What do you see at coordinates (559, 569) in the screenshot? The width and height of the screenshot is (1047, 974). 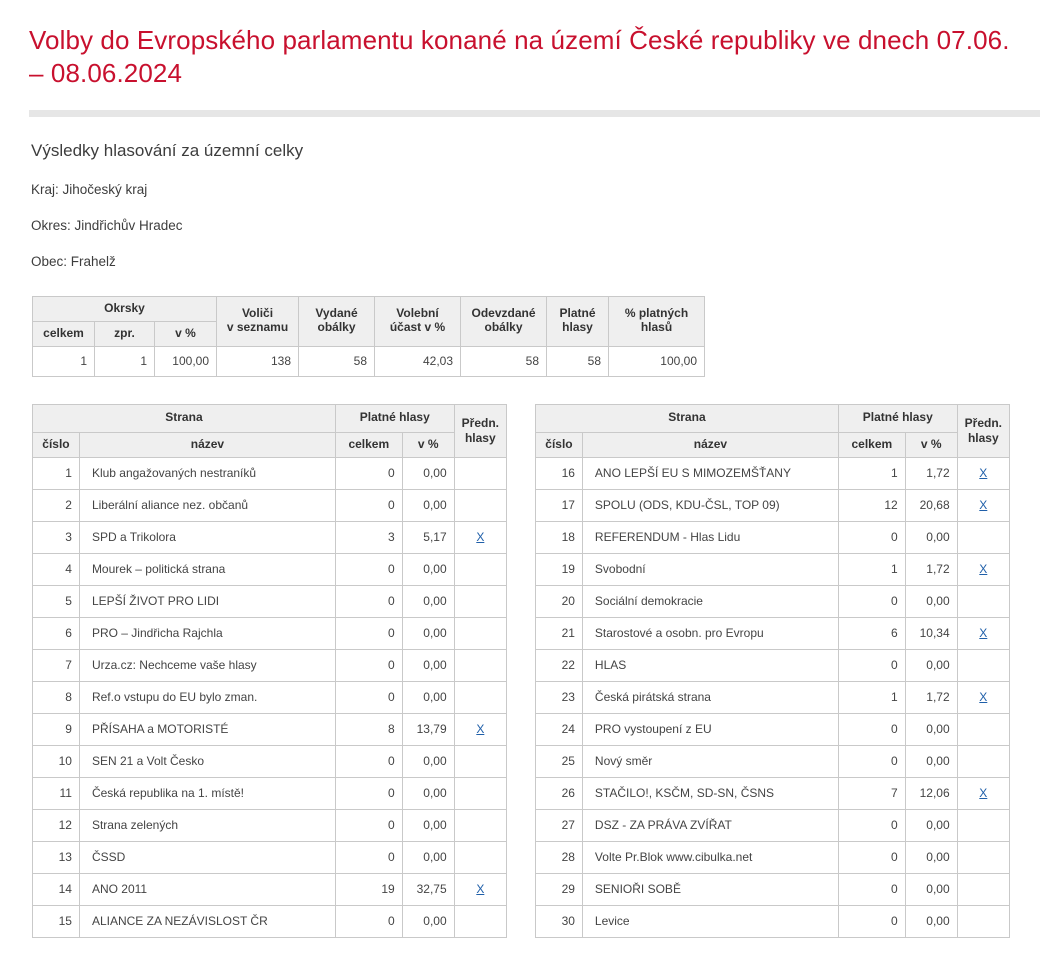 I see `party-number-cell: 19` at bounding box center [559, 569].